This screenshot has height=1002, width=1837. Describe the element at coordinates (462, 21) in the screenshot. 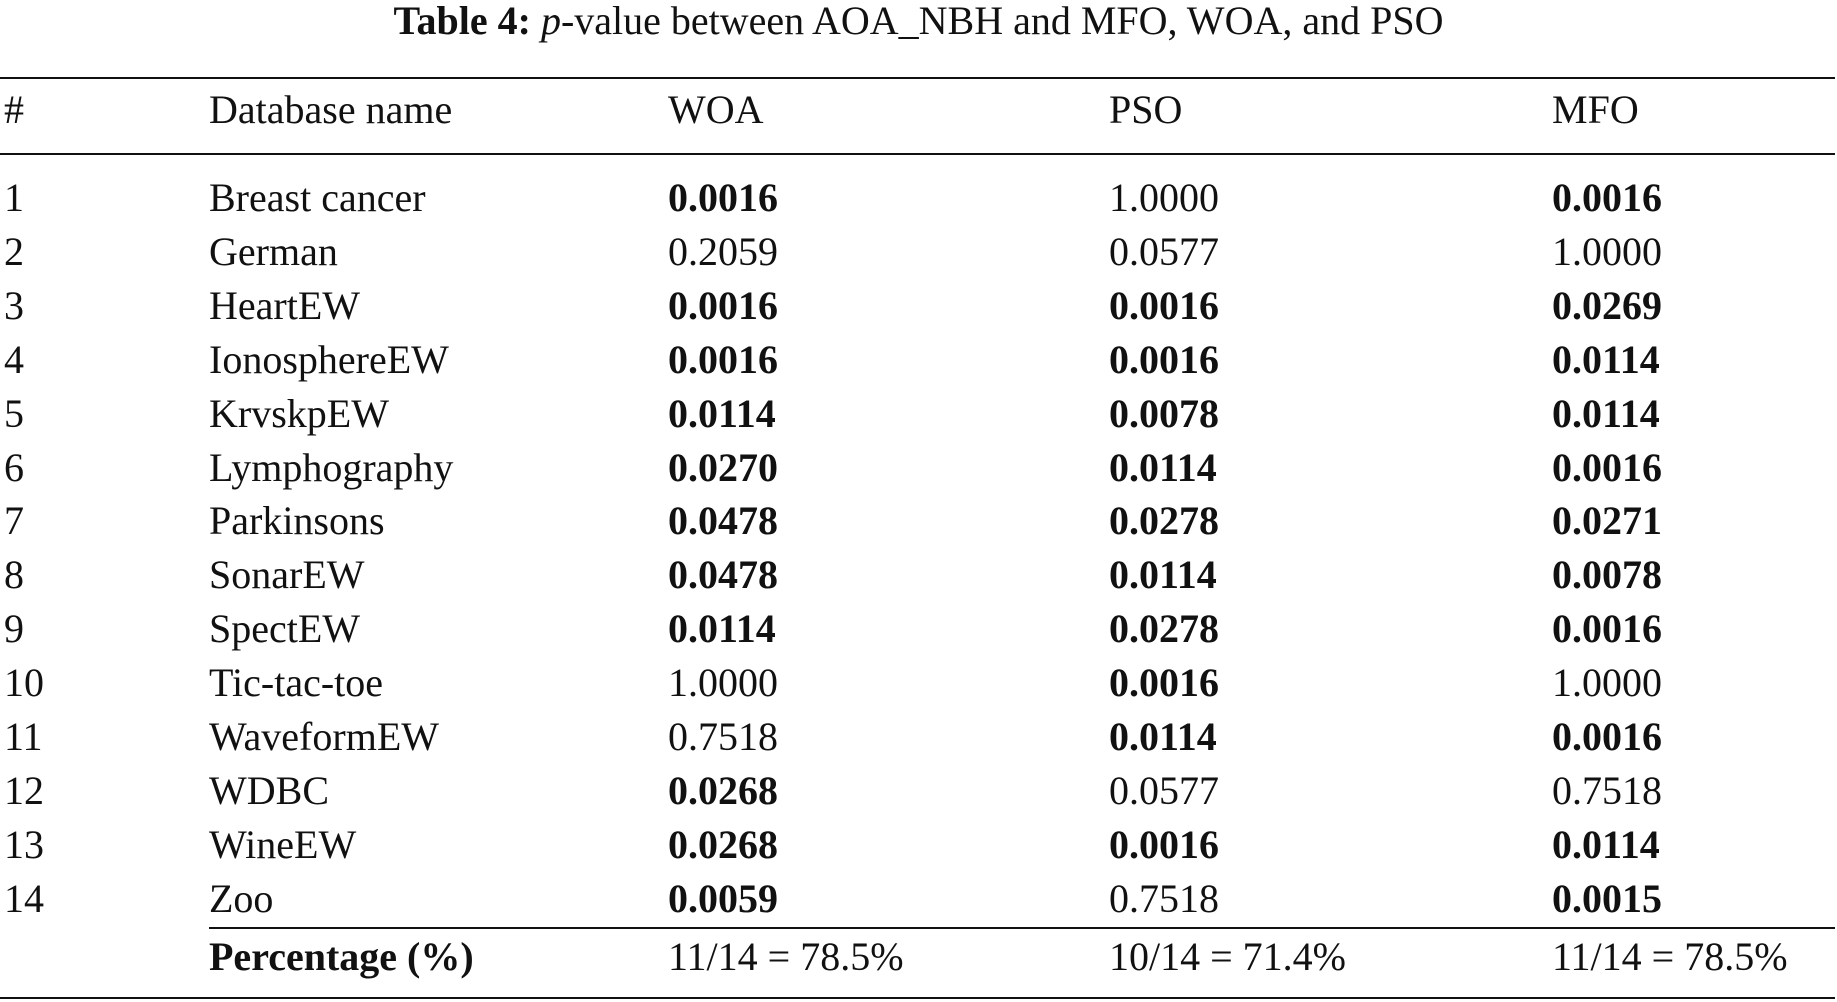

I see `caption-label: Table 4:` at that location.